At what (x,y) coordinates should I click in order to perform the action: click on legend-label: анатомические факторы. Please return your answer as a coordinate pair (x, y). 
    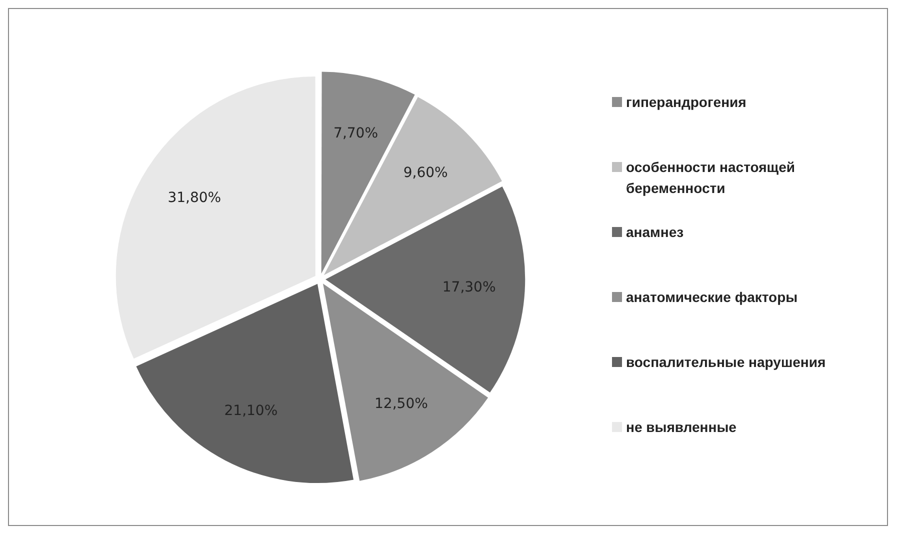
    Looking at the image, I should click on (712, 297).